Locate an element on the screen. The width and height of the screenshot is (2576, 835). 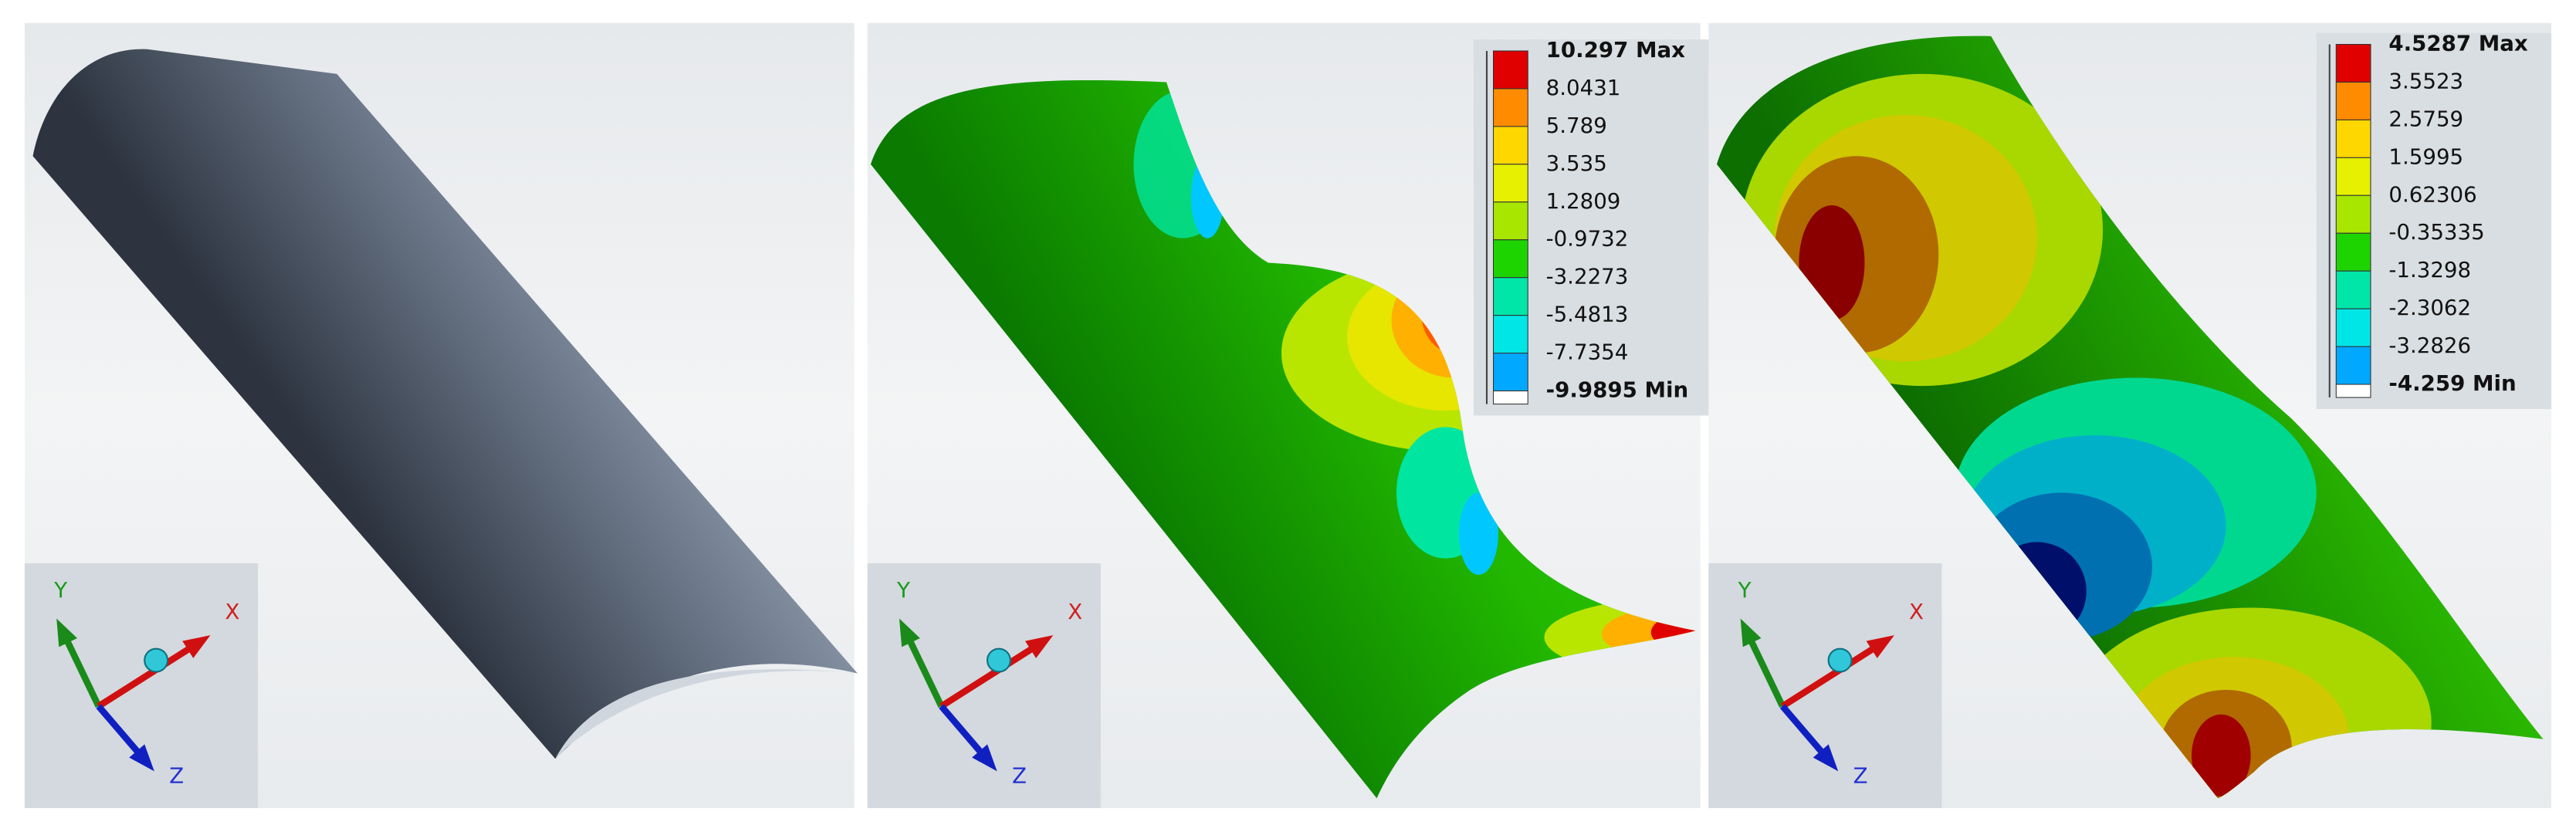
legend-label: 4.5287 Max is located at coordinates (2458, 43).